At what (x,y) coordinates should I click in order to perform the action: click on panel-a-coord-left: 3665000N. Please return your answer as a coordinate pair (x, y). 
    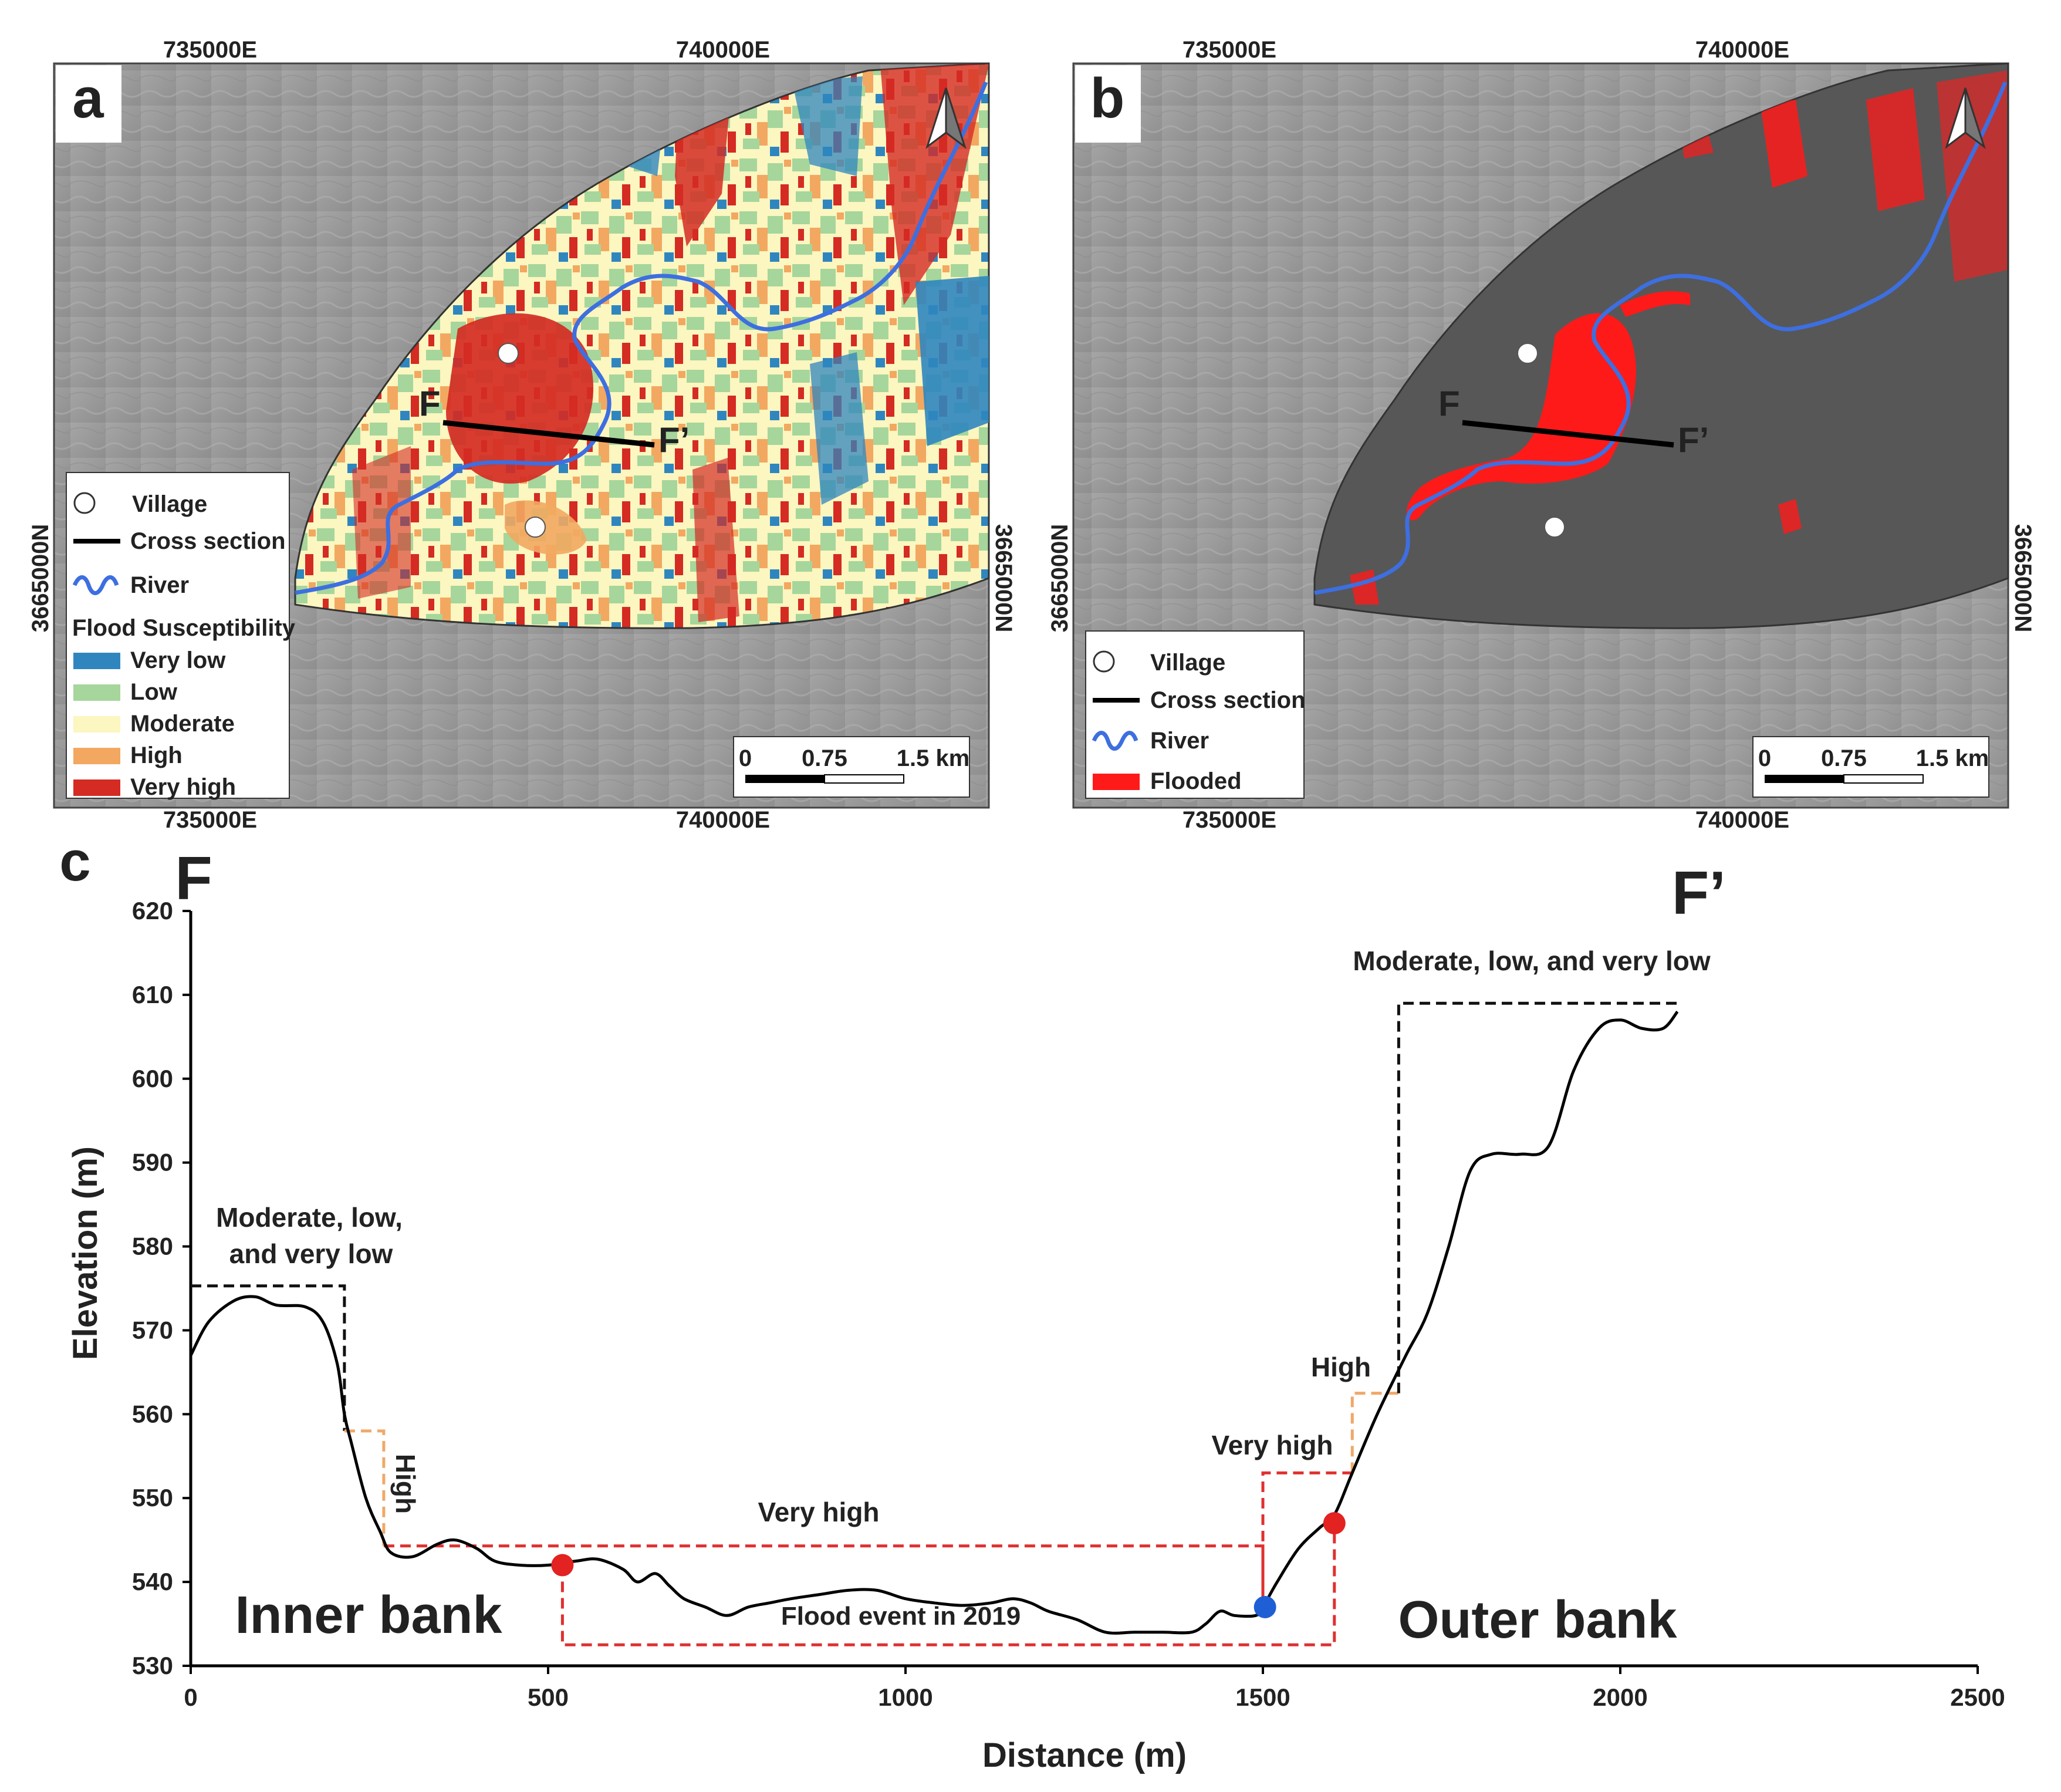
    Looking at the image, I should click on (40, 578).